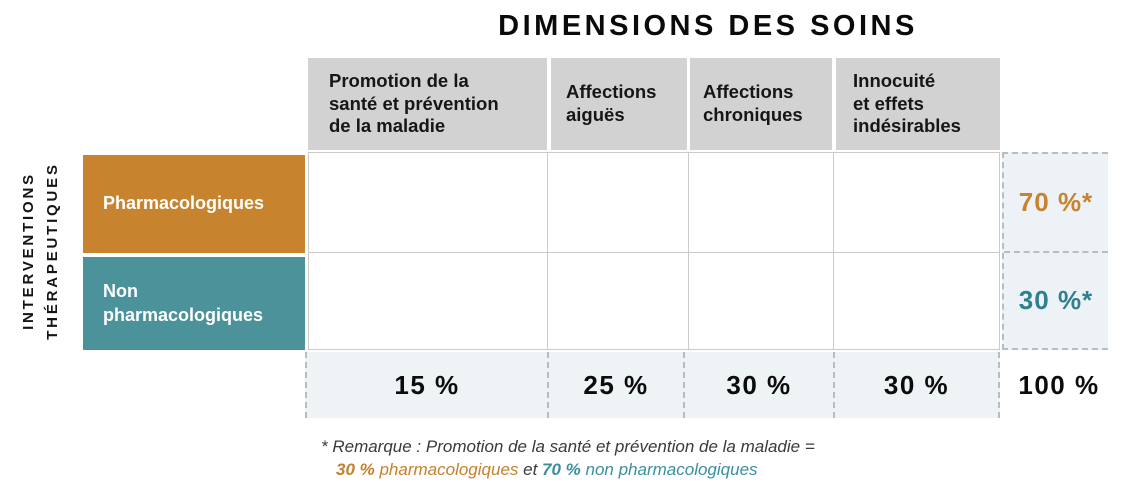 The width and height of the screenshot is (1126, 493). I want to click on header-line: aiguës, so click(595, 114).